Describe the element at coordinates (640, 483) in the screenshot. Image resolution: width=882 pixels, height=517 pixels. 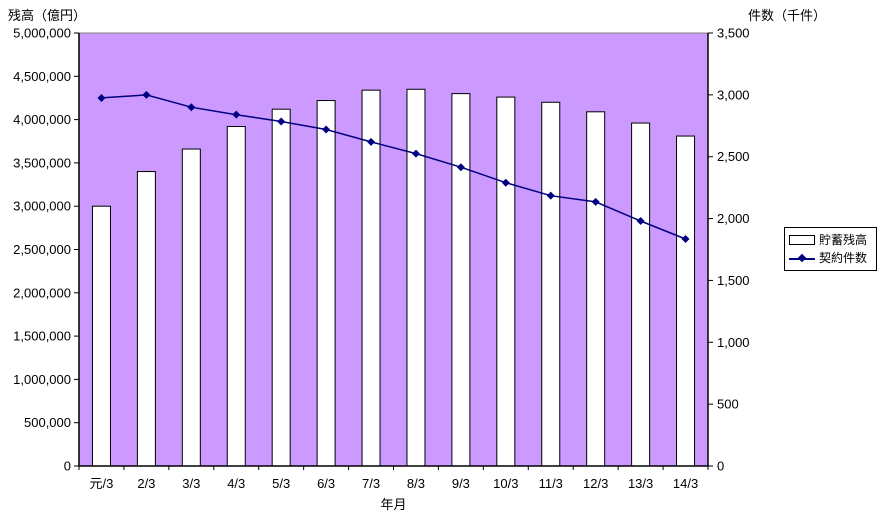
I see `x-tick-label: 13/3` at that location.